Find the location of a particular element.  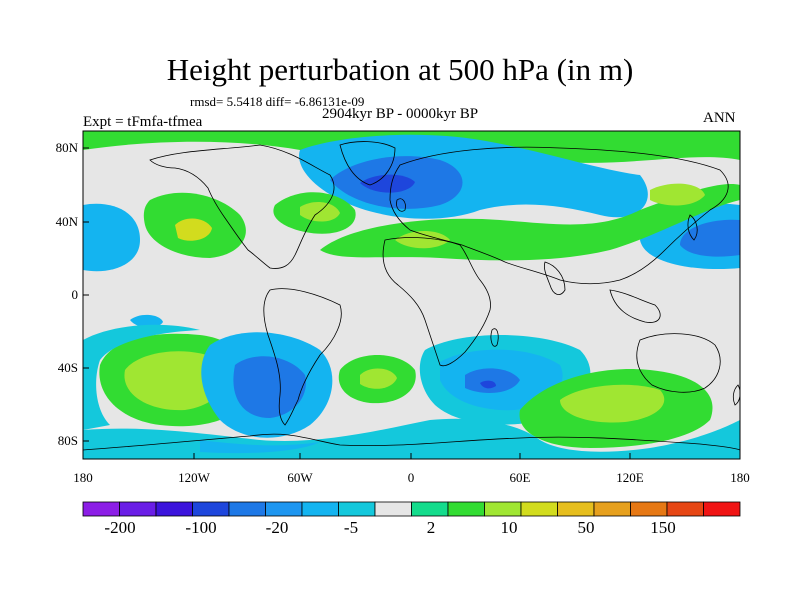

coastline-japan is located at coordinates (692, 227).